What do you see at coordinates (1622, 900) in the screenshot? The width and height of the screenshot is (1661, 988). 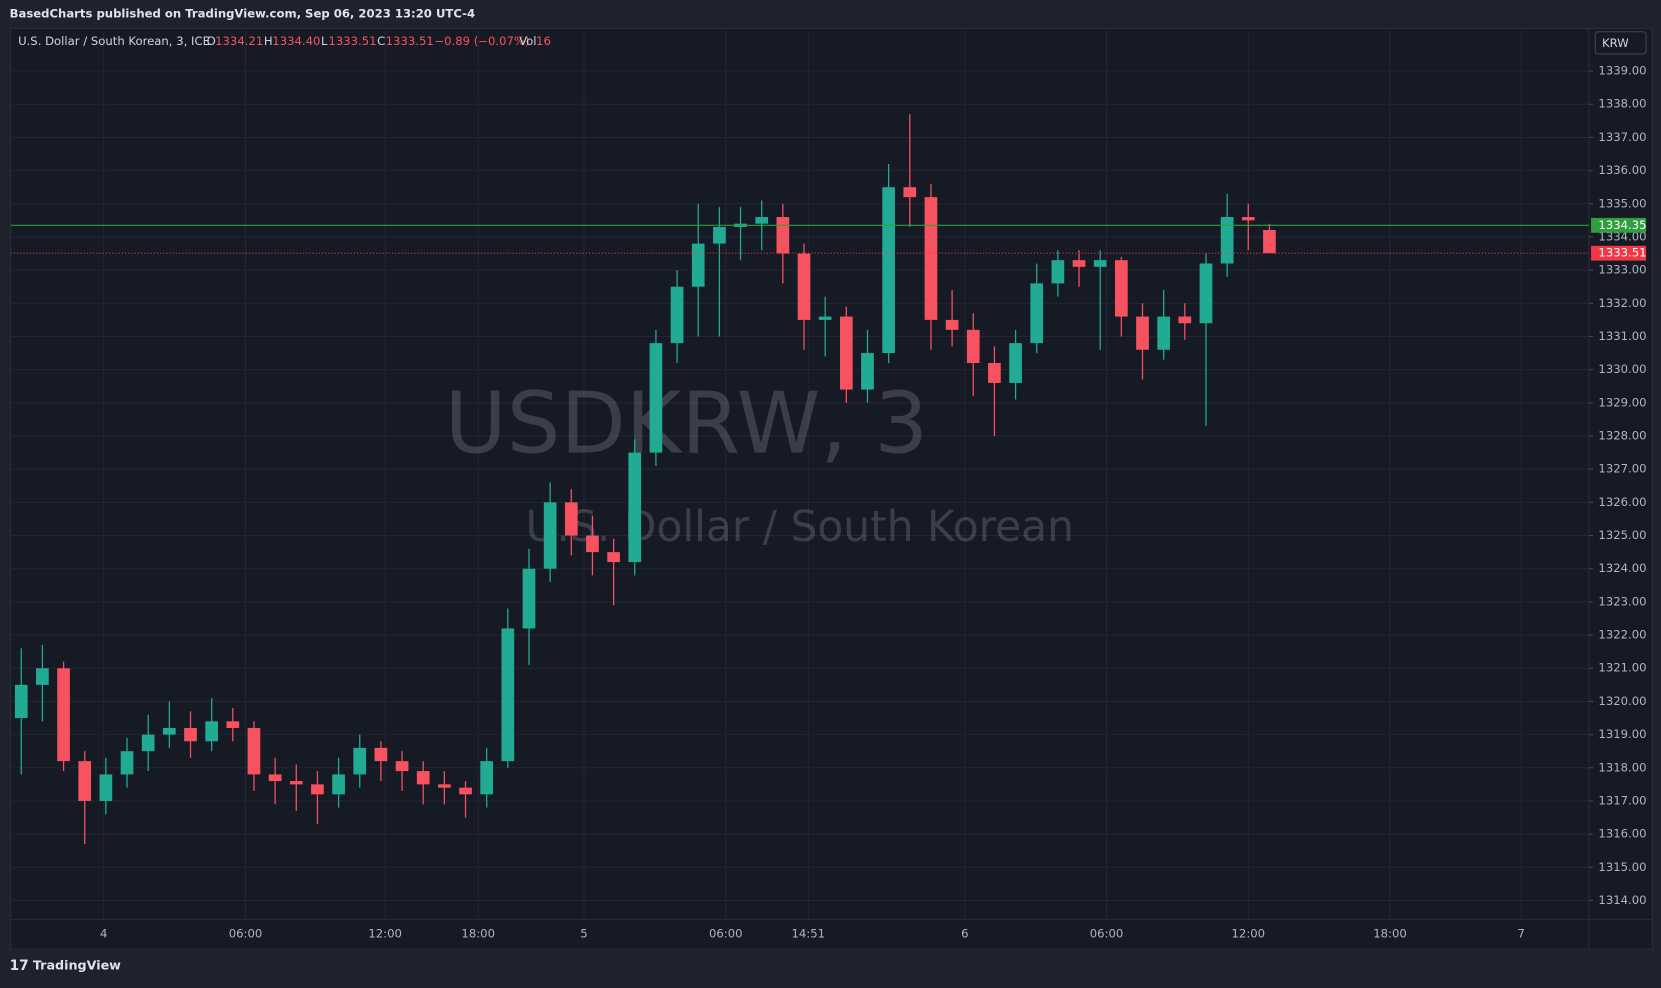 I see `y-tick-label: 1314.00` at bounding box center [1622, 900].